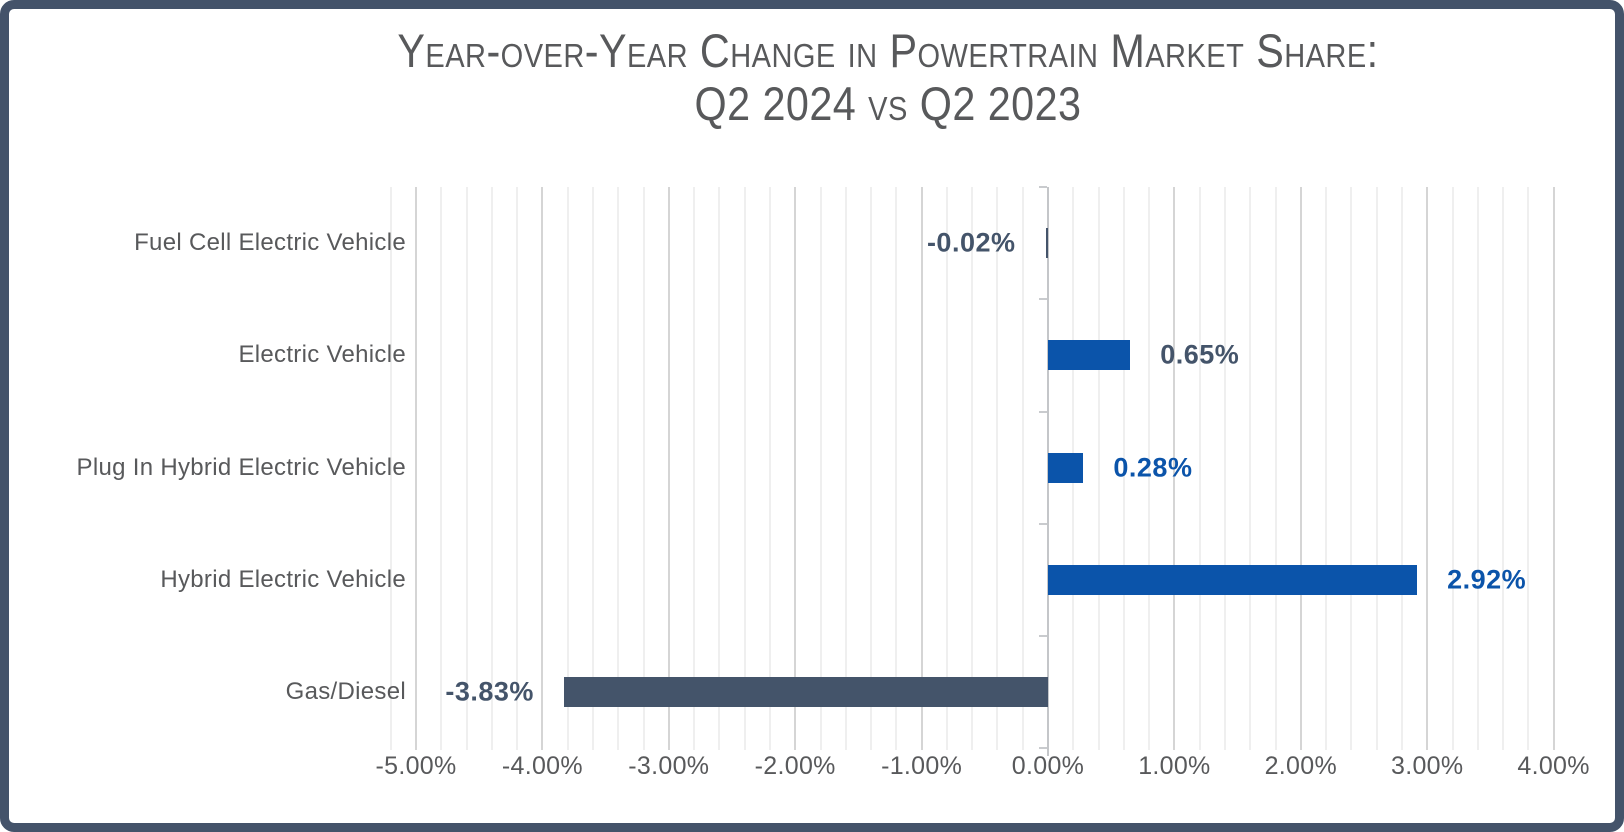  I want to click on x-axis-tick-label: -4.00%, so click(542, 766).